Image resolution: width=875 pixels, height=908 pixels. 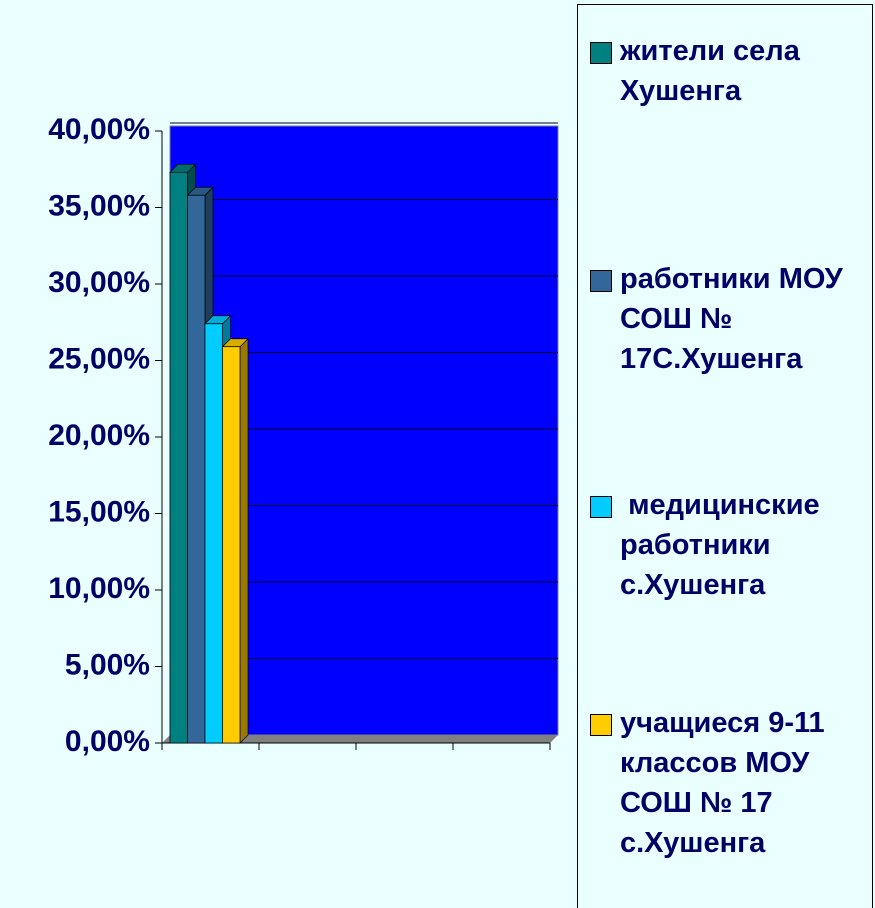 What do you see at coordinates (99, 129) in the screenshot?
I see `y-tick-label: 40,00%` at bounding box center [99, 129].